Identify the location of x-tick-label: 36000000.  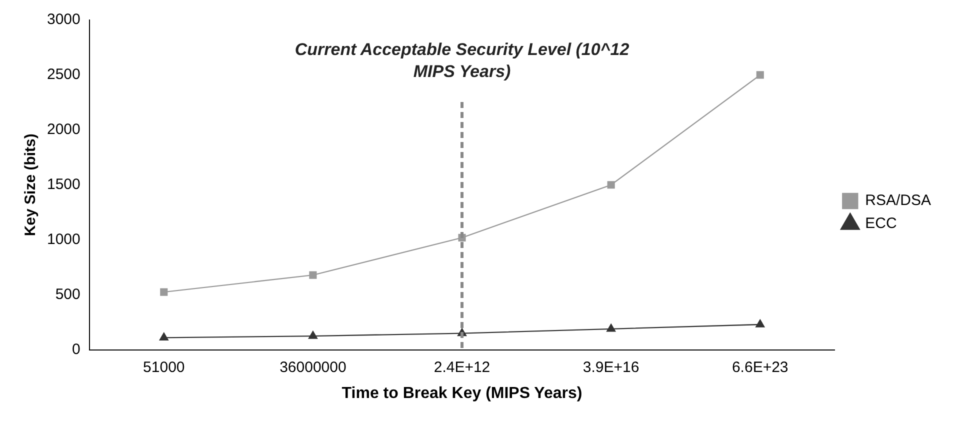
(313, 367).